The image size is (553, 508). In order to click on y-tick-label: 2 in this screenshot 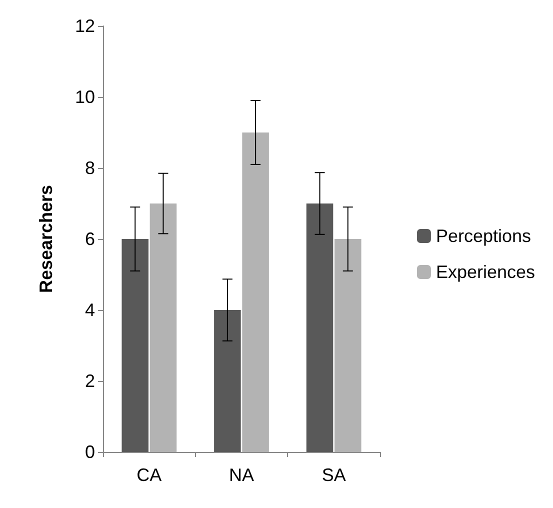, I will do `click(89, 381)`.